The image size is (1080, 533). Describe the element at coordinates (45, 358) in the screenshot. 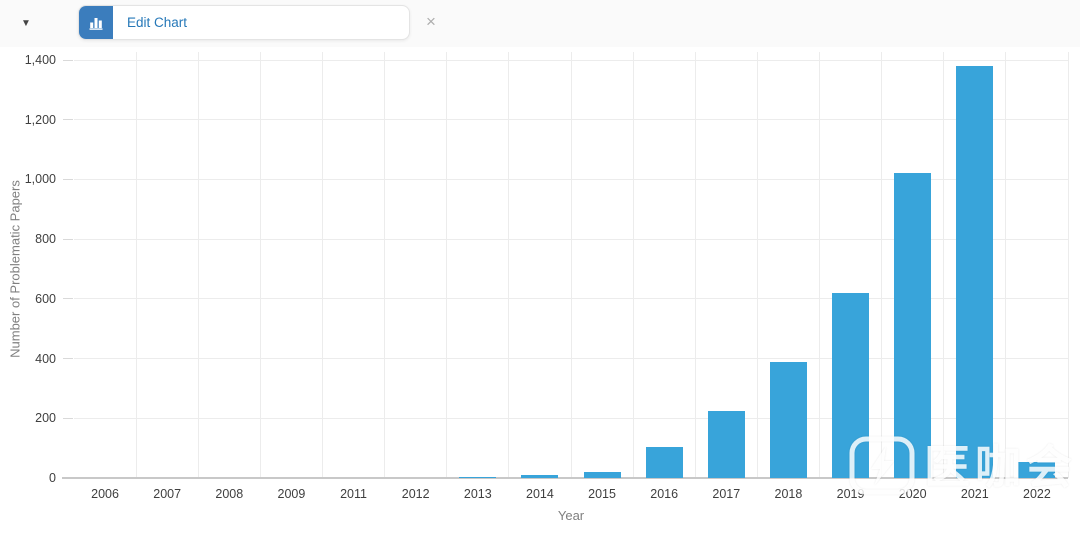

I see `y-tick-label: 400` at that location.